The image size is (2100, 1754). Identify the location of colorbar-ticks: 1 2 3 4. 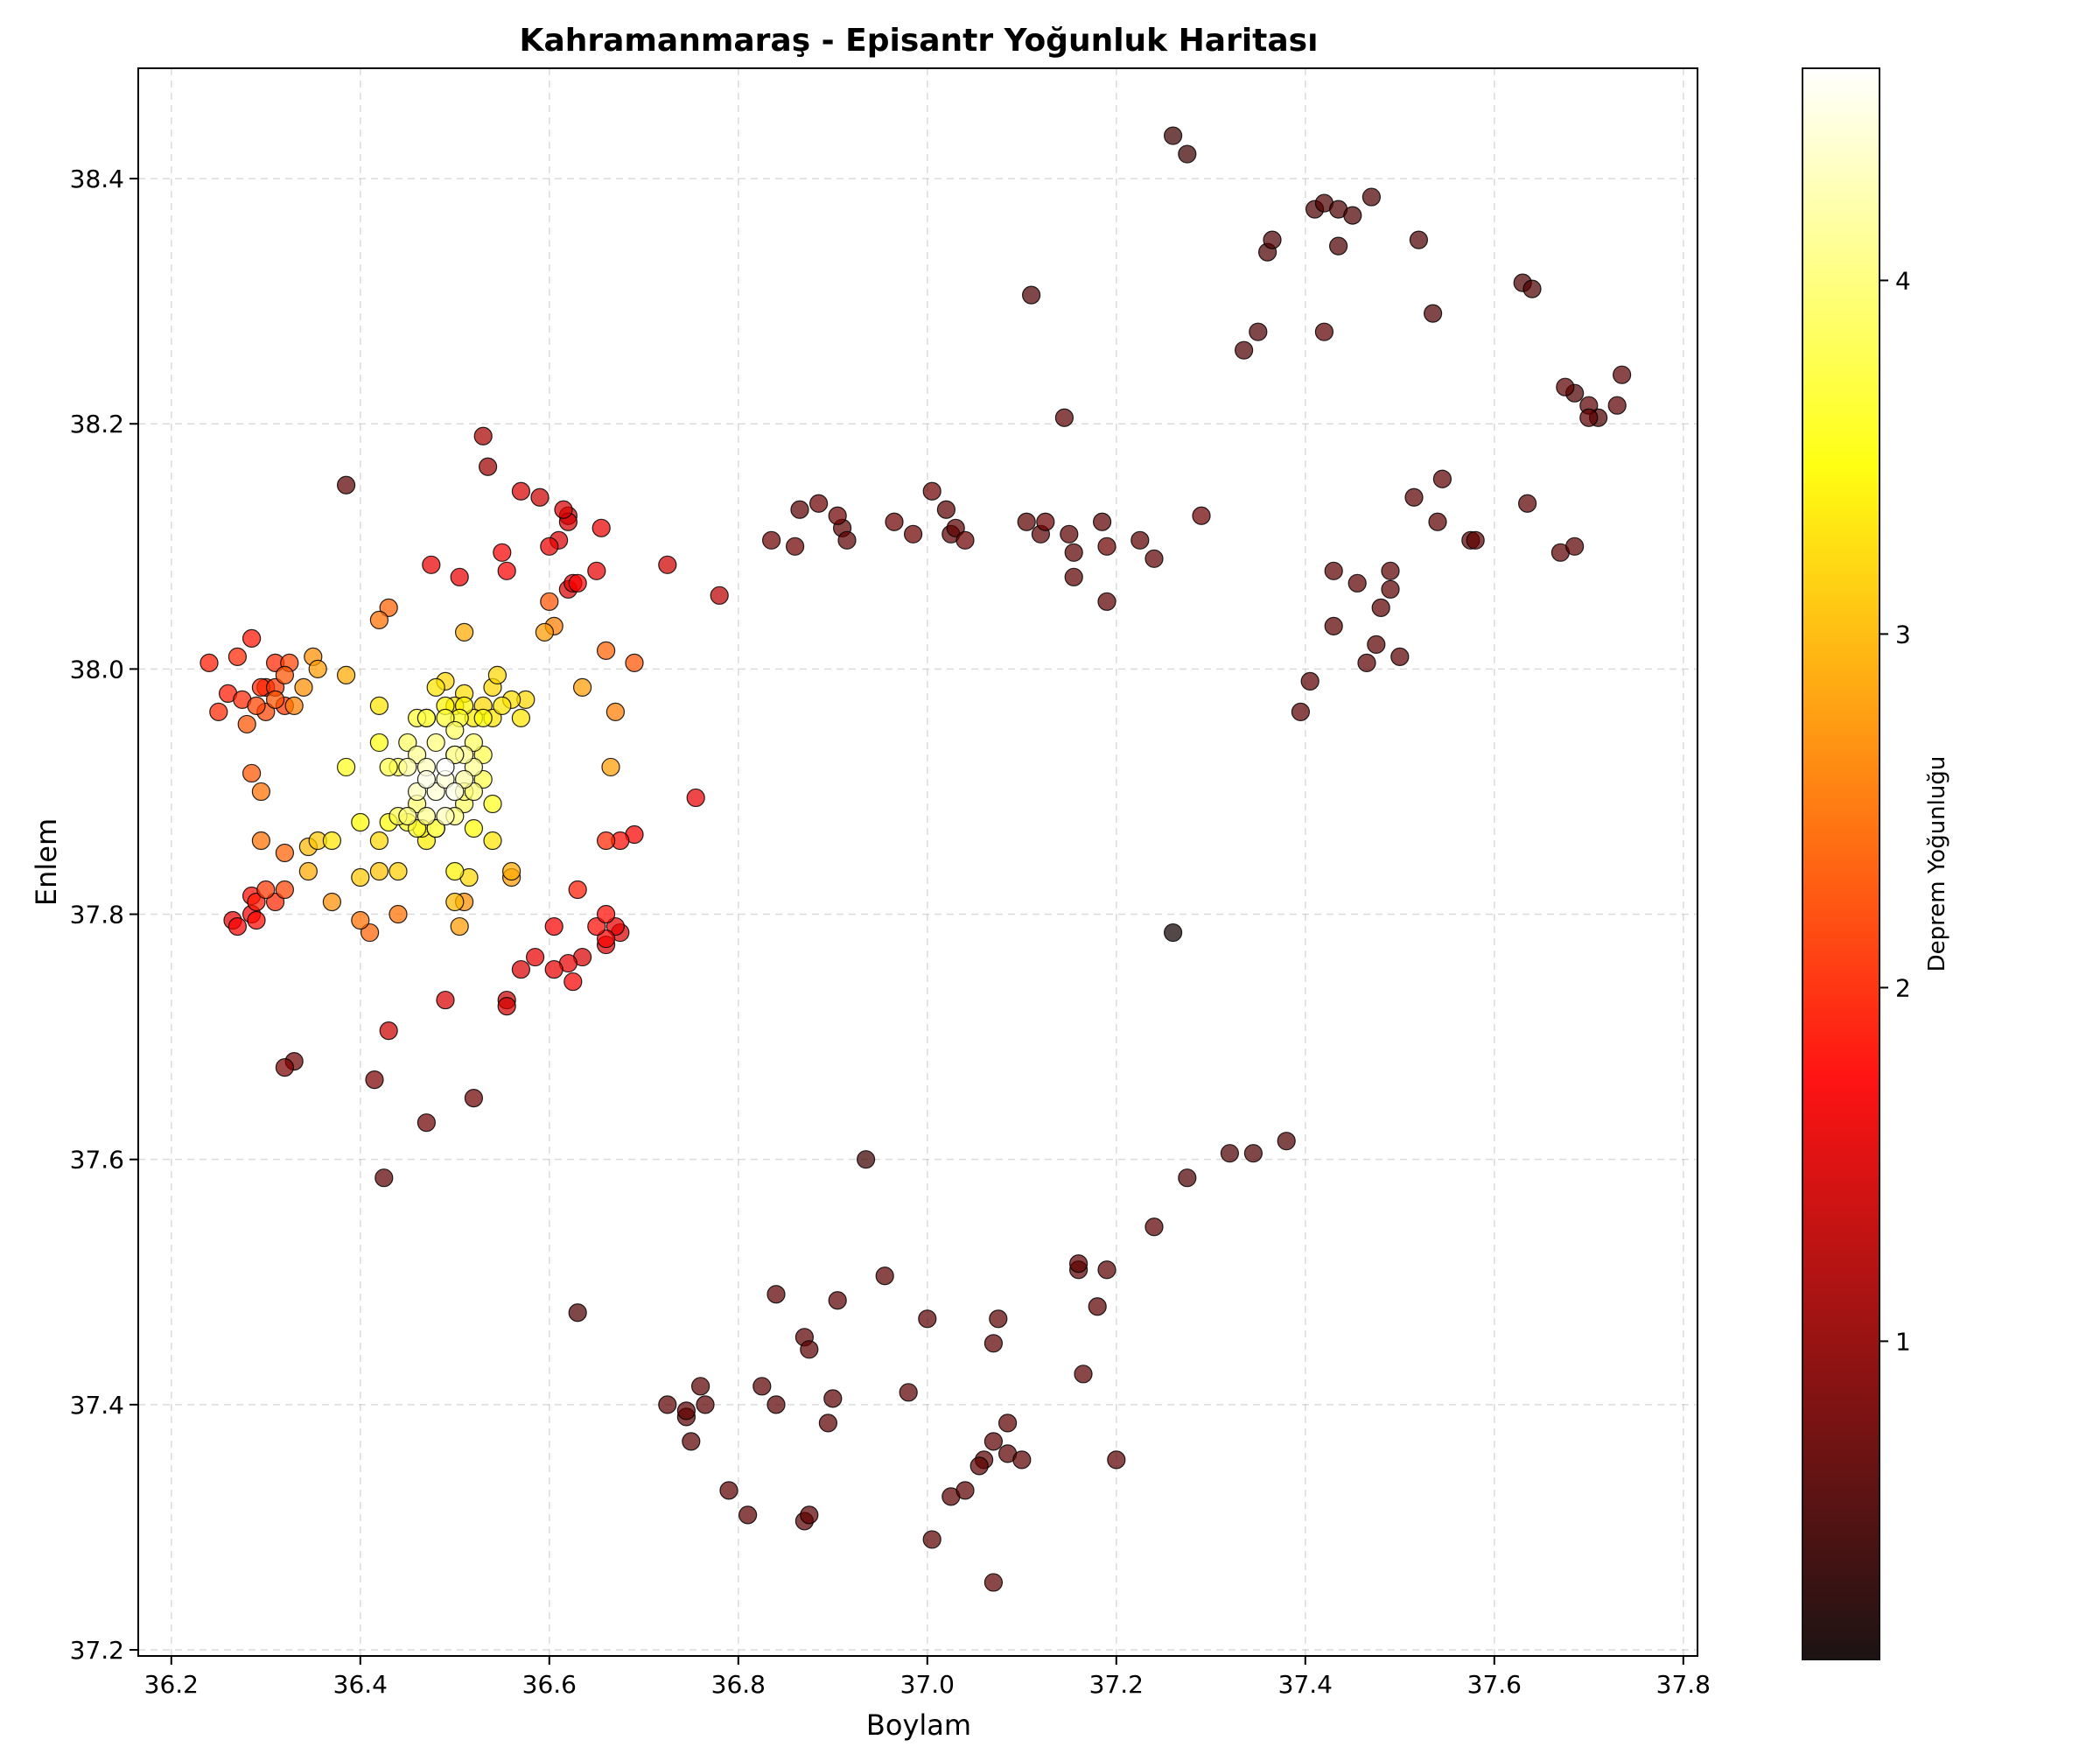
(1895, 811).